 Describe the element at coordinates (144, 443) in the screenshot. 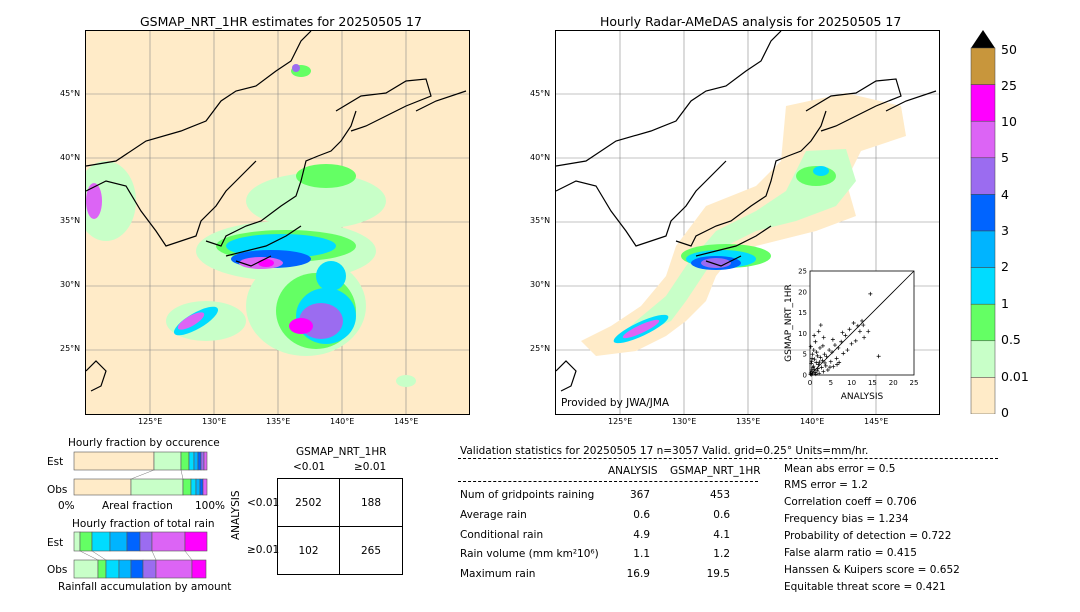

I see `occurrence-title: Hourly fraction by occurence` at that location.